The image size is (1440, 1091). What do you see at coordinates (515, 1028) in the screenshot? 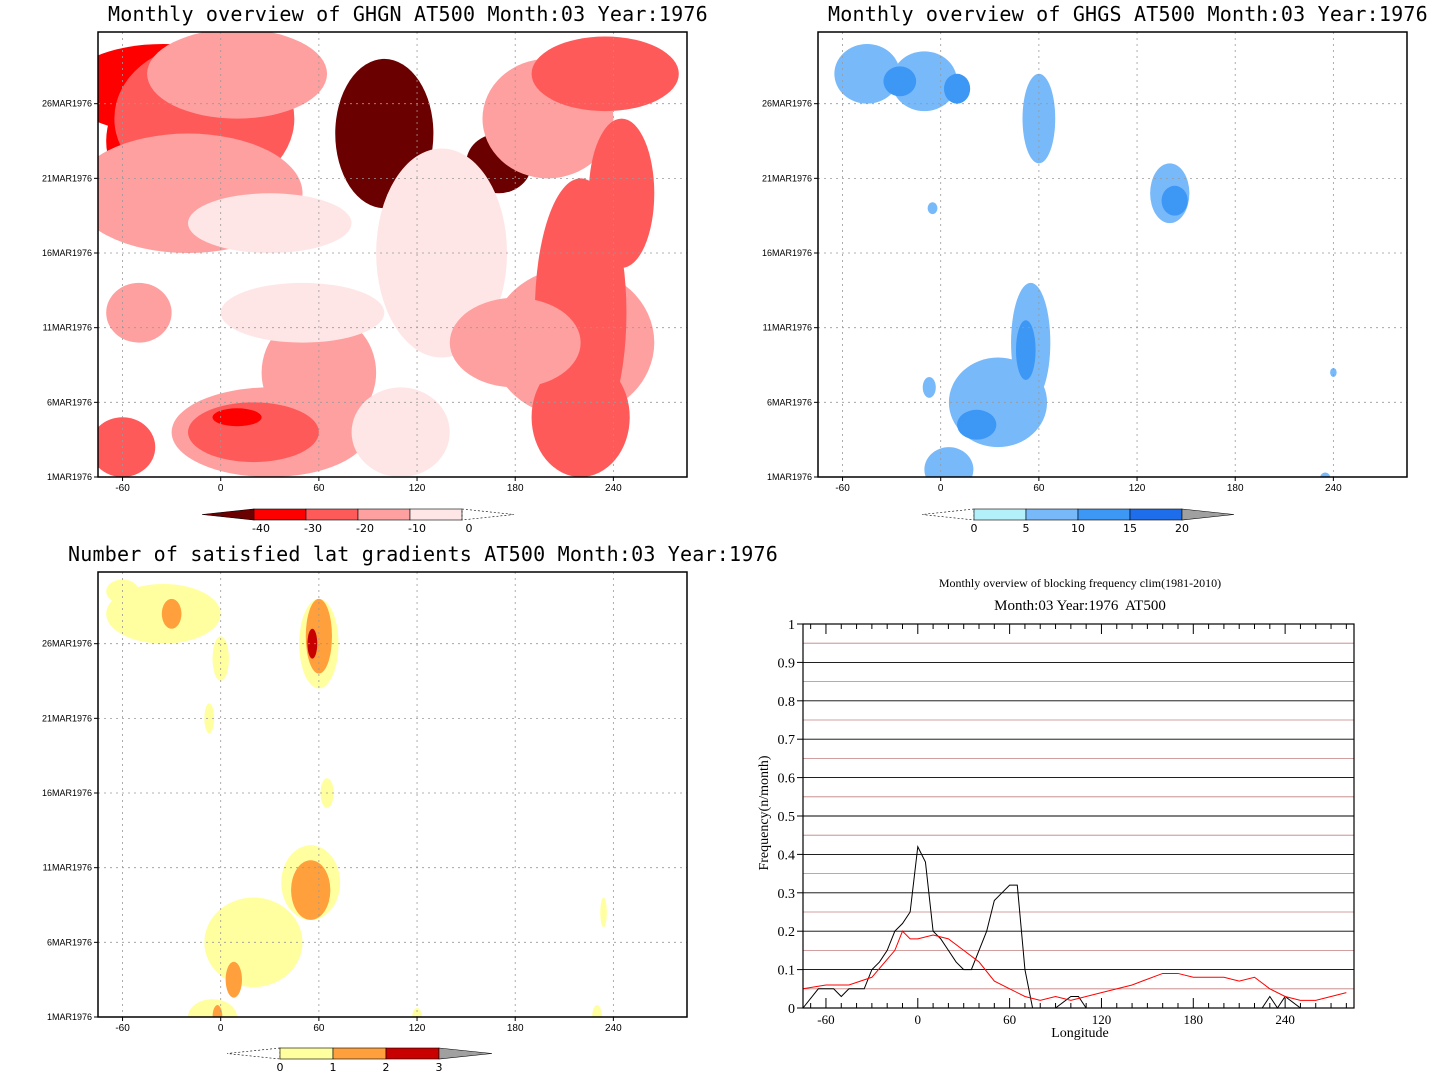
I see `x-tick-label: 180` at bounding box center [515, 1028].